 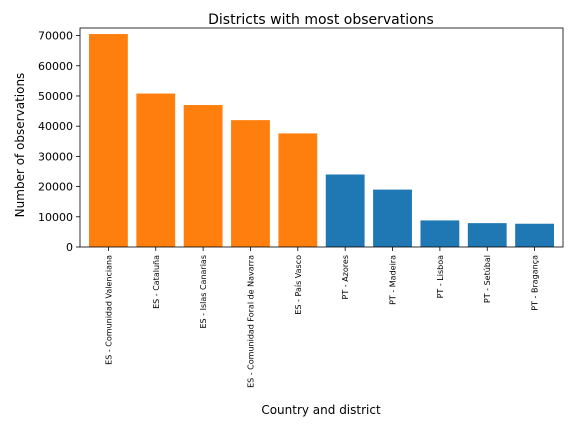 What do you see at coordinates (535, 283) in the screenshot?
I see `x-tick-label: PT - Bragança` at bounding box center [535, 283].